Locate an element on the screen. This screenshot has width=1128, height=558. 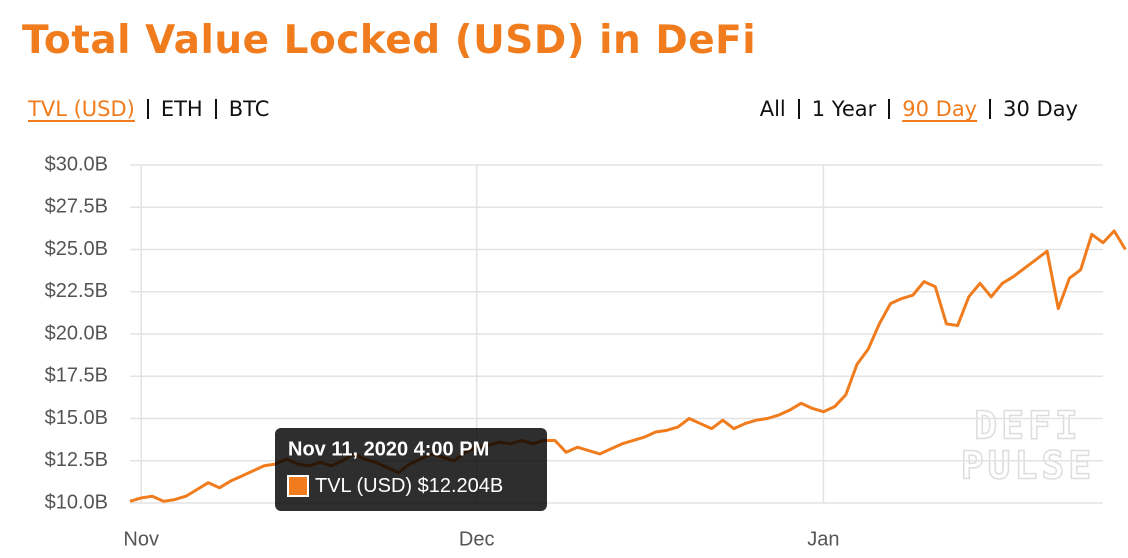
tab: All is located at coordinates (772, 109).